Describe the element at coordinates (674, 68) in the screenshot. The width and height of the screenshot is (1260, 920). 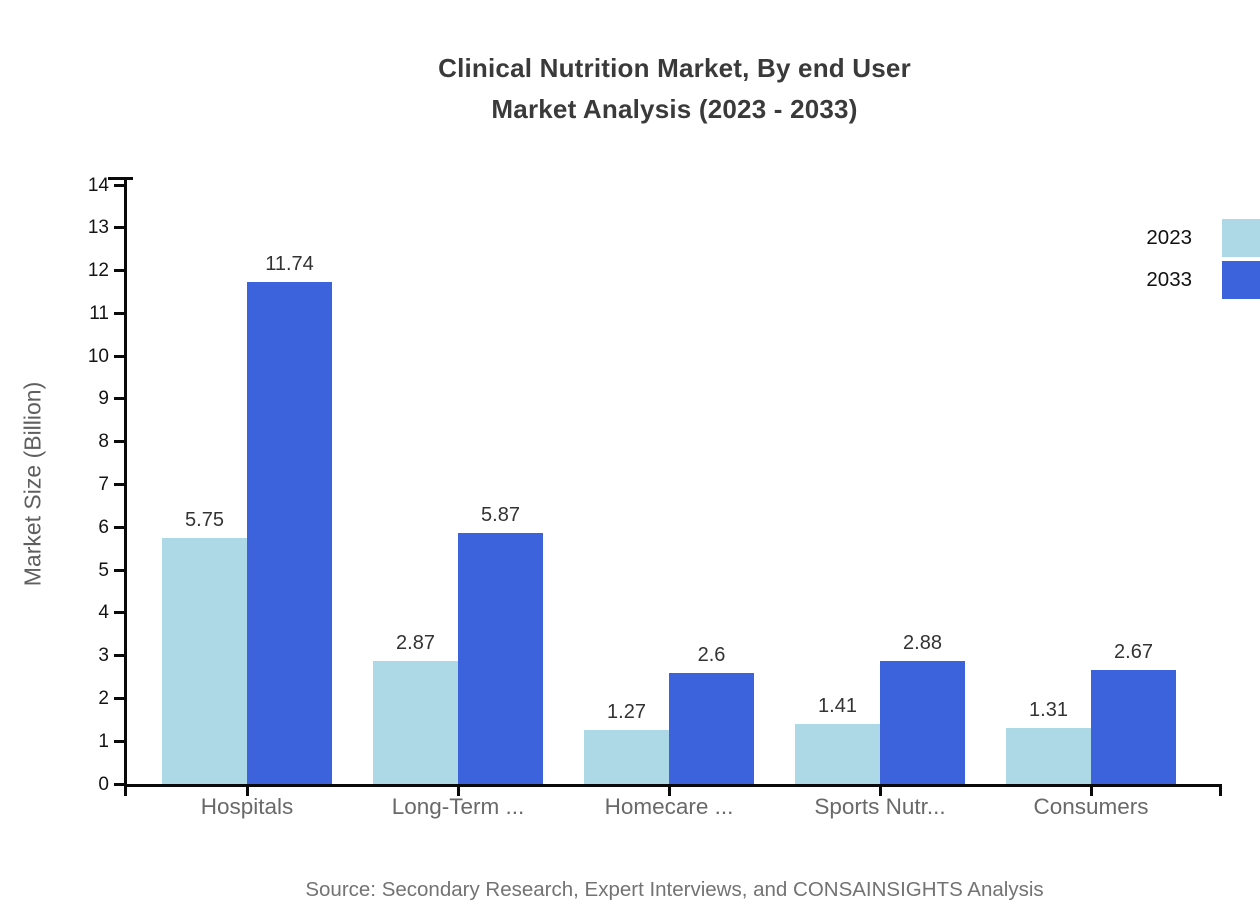
I see `chart-title-line1: Clinical Nutrition Market, By end User` at that location.